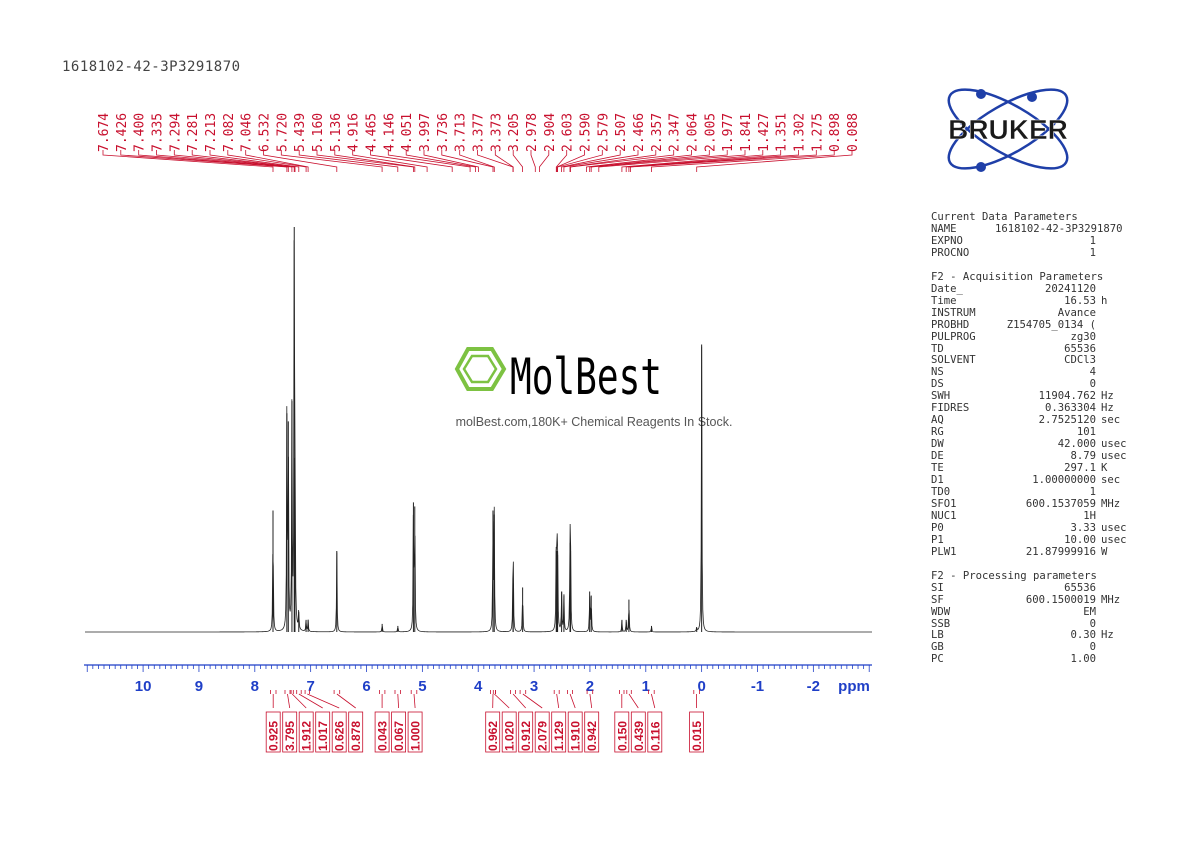  I want to click on param-value: 1, so click(1092, 240).